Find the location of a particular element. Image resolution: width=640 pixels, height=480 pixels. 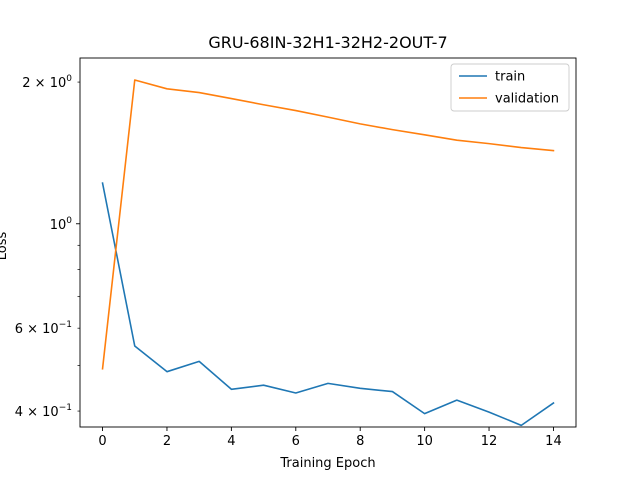

x-axis-label: Training Epoch is located at coordinates (327, 463).